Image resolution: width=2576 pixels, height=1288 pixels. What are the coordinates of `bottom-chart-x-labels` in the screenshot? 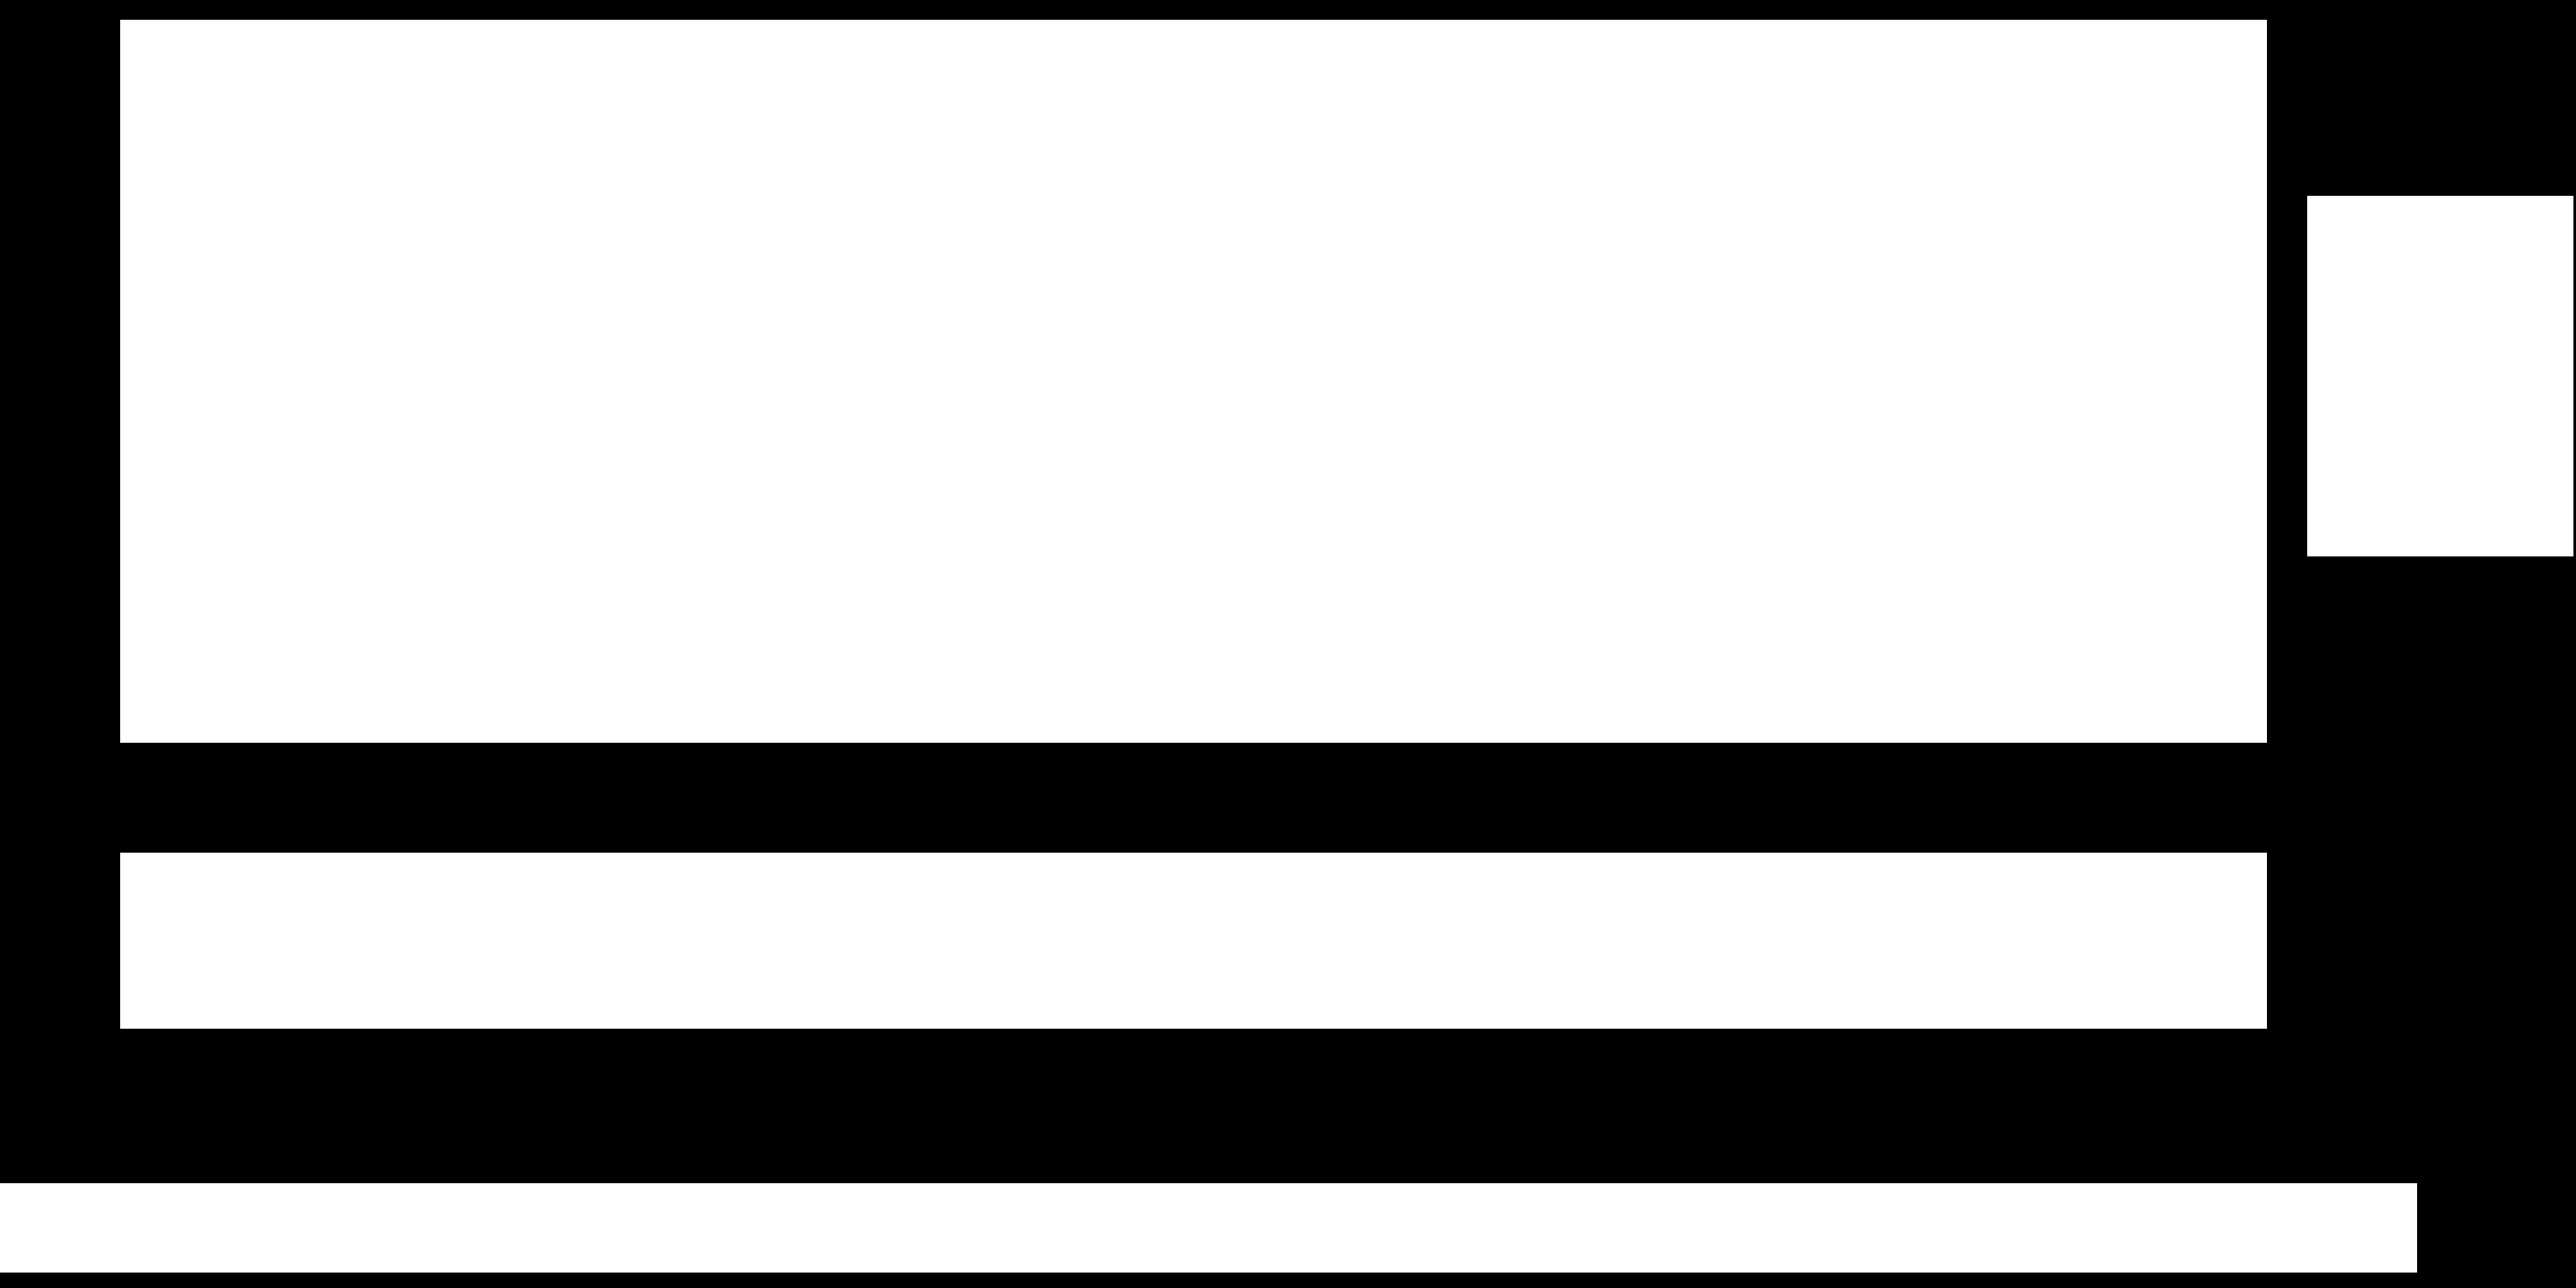 It's located at (1193, 1086).